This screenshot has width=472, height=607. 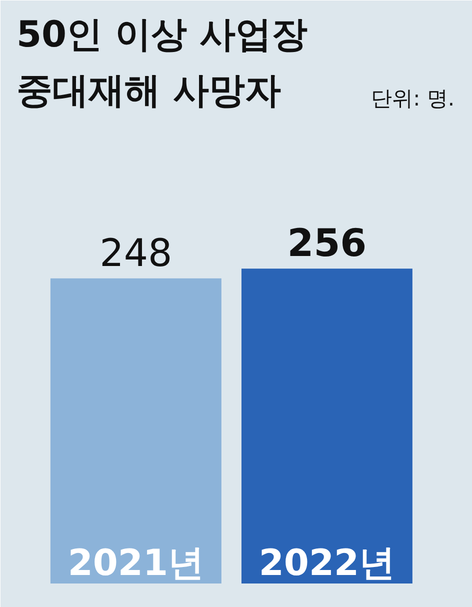 What do you see at coordinates (327, 563) in the screenshot?
I see `x-tick-label: 2022년` at bounding box center [327, 563].